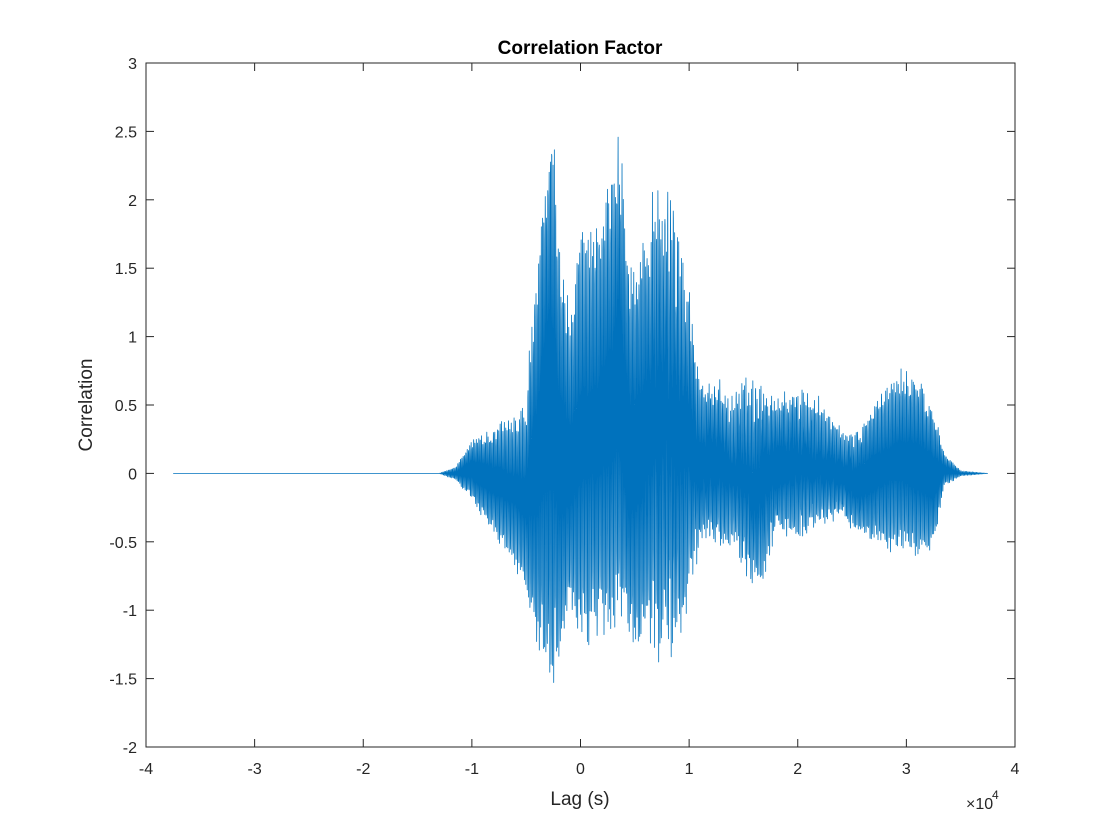  I want to click on y-tick-label: -0.5, so click(123, 543).